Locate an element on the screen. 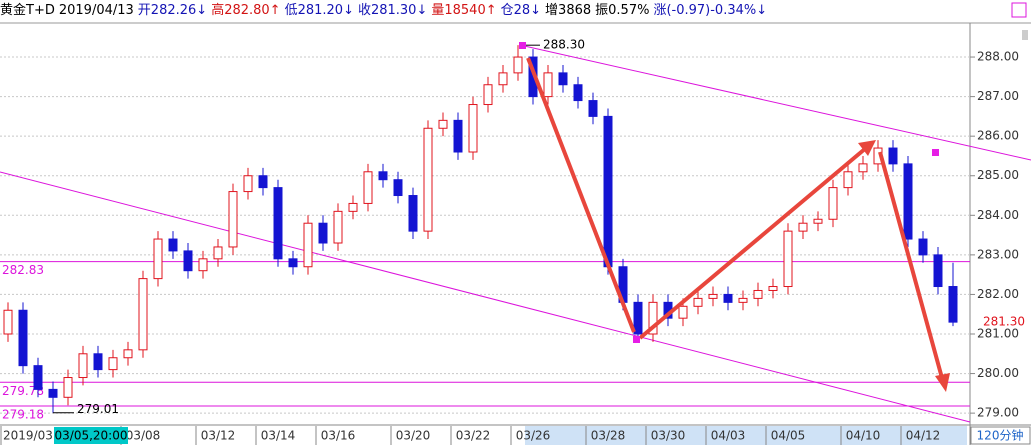 This screenshot has height=445, width=1031. info-item: 涨(-0.97)-0.34%↓ is located at coordinates (710, 10).